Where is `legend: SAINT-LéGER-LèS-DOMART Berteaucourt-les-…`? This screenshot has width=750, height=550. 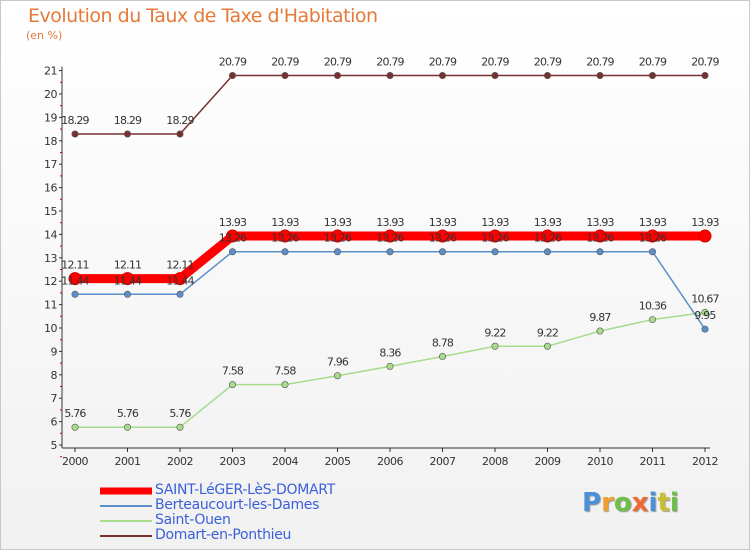
legend: SAINT-LéGER-LèS-DOMART Berteaucourt-les-… is located at coordinates (250, 513).